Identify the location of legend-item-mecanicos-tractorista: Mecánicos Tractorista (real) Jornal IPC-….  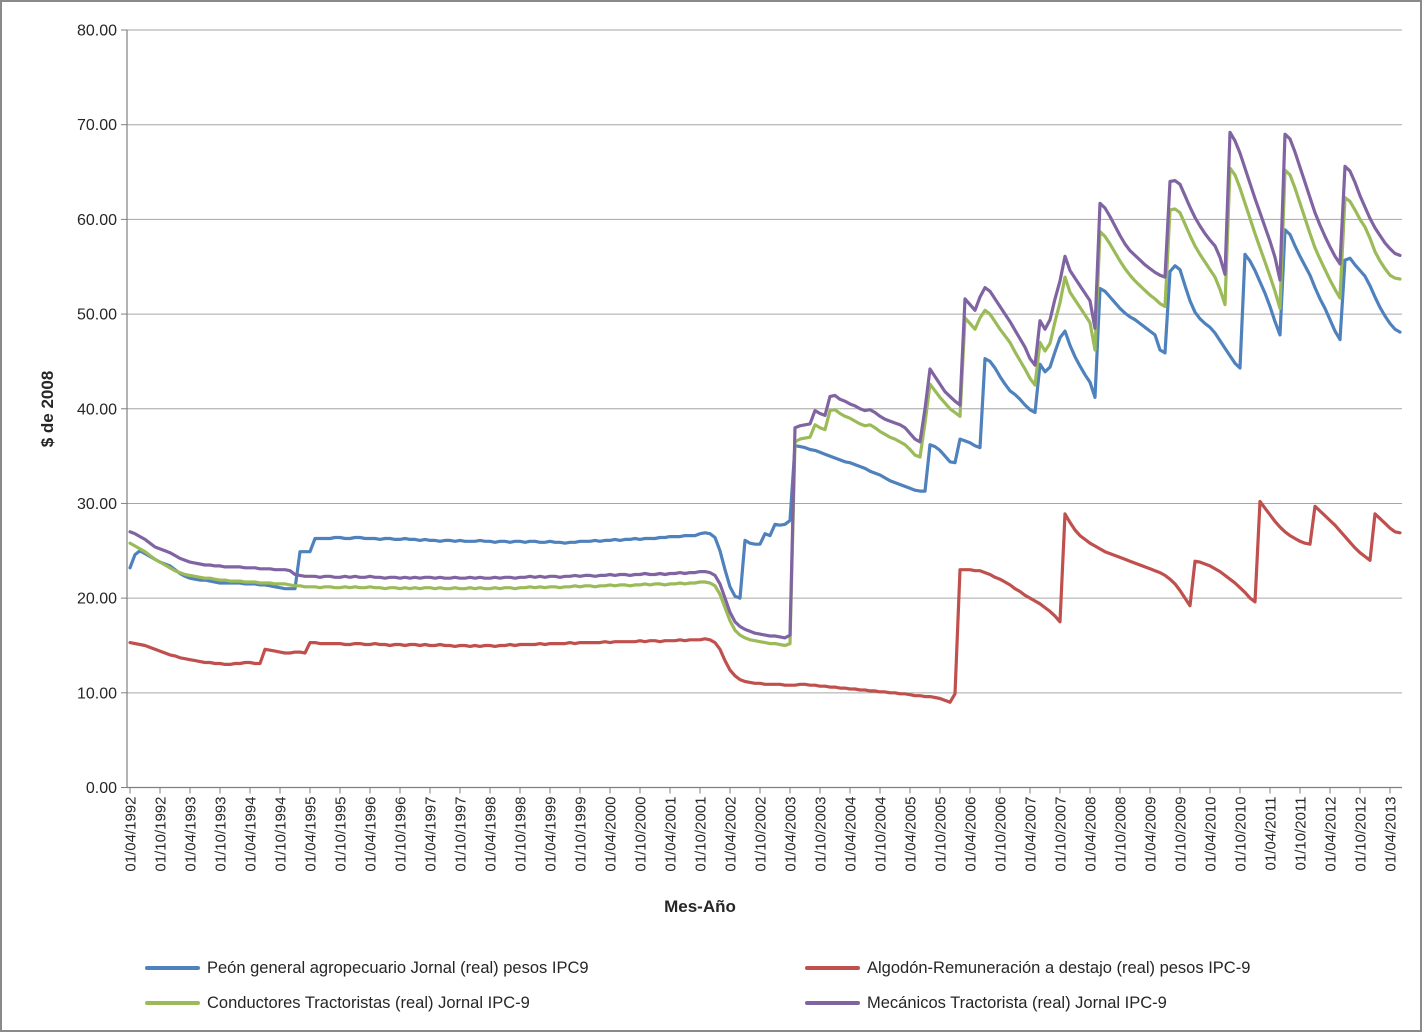
(986, 1003).